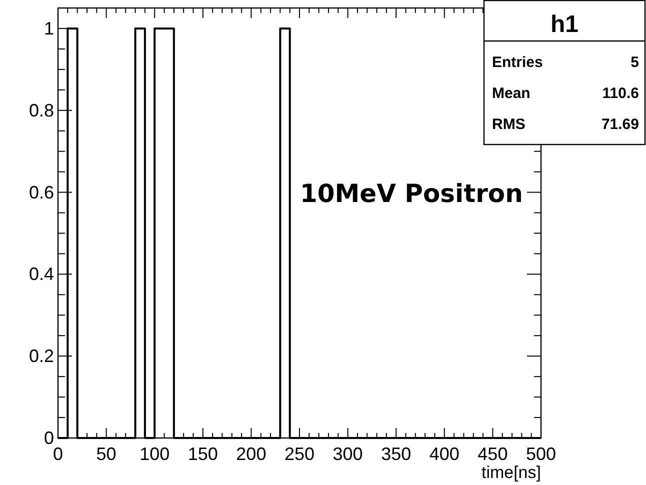 The height and width of the screenshot is (485, 646). Describe the element at coordinates (411, 193) in the screenshot. I see `annotation: 10MeV Positron` at that location.